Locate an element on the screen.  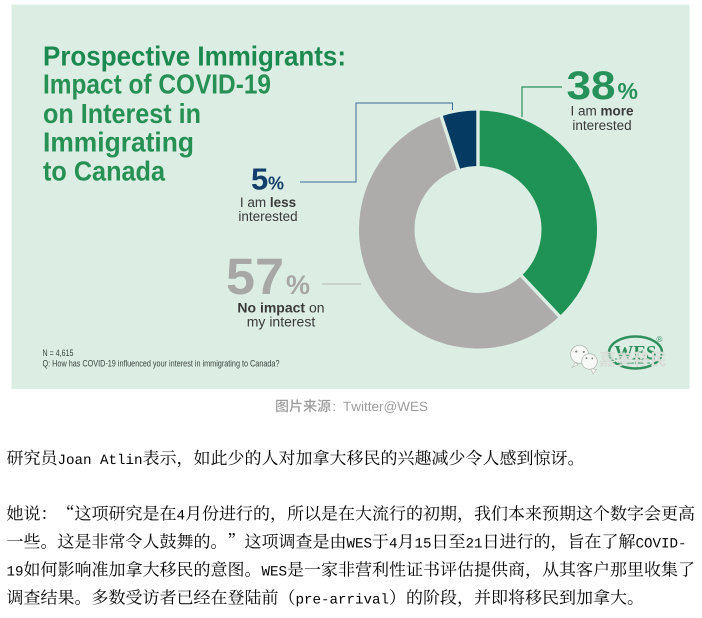
svg-text: N = 4,615 is located at coordinates (58, 353).